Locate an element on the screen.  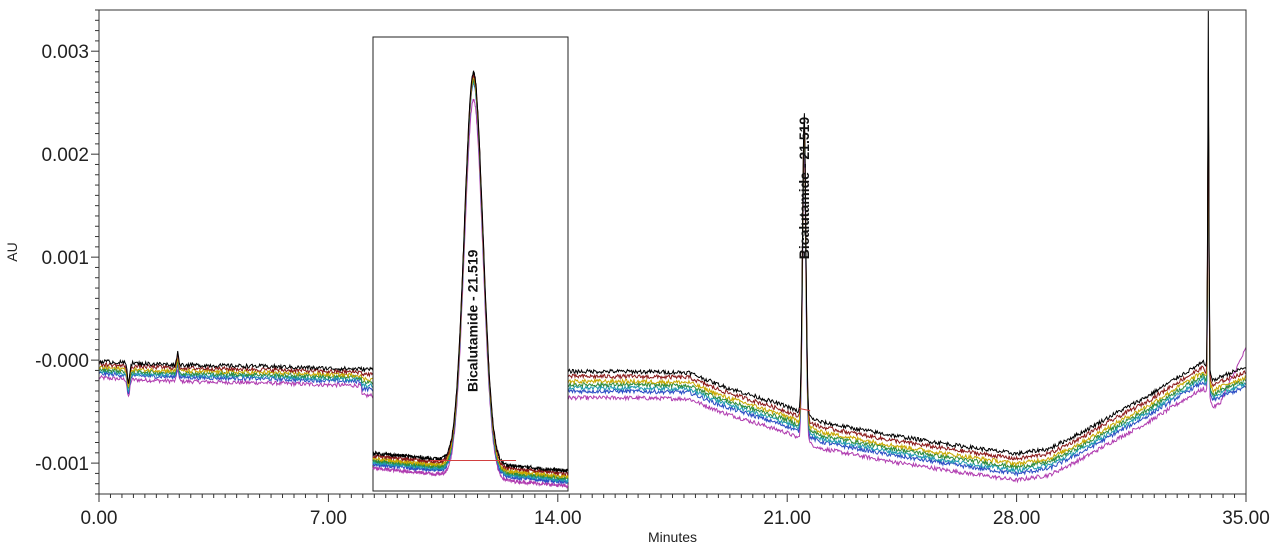
y-tick-label: -0.000 is located at coordinates (62, 361).